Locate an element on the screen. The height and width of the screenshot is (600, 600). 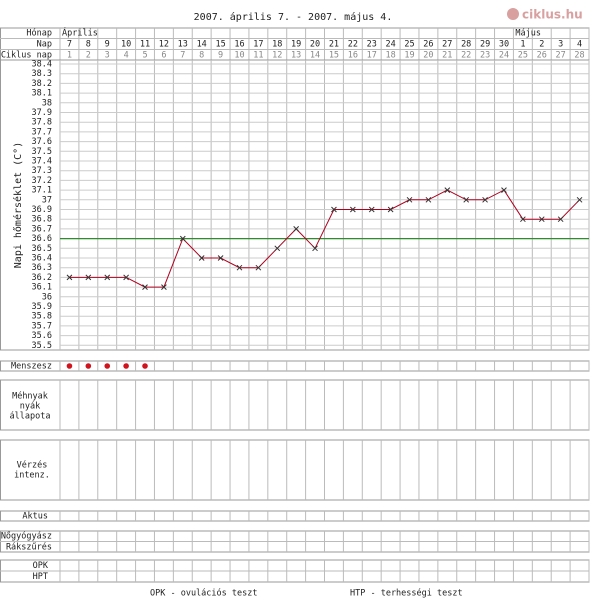
cycle-day-label: 2 is located at coordinates (88, 56).